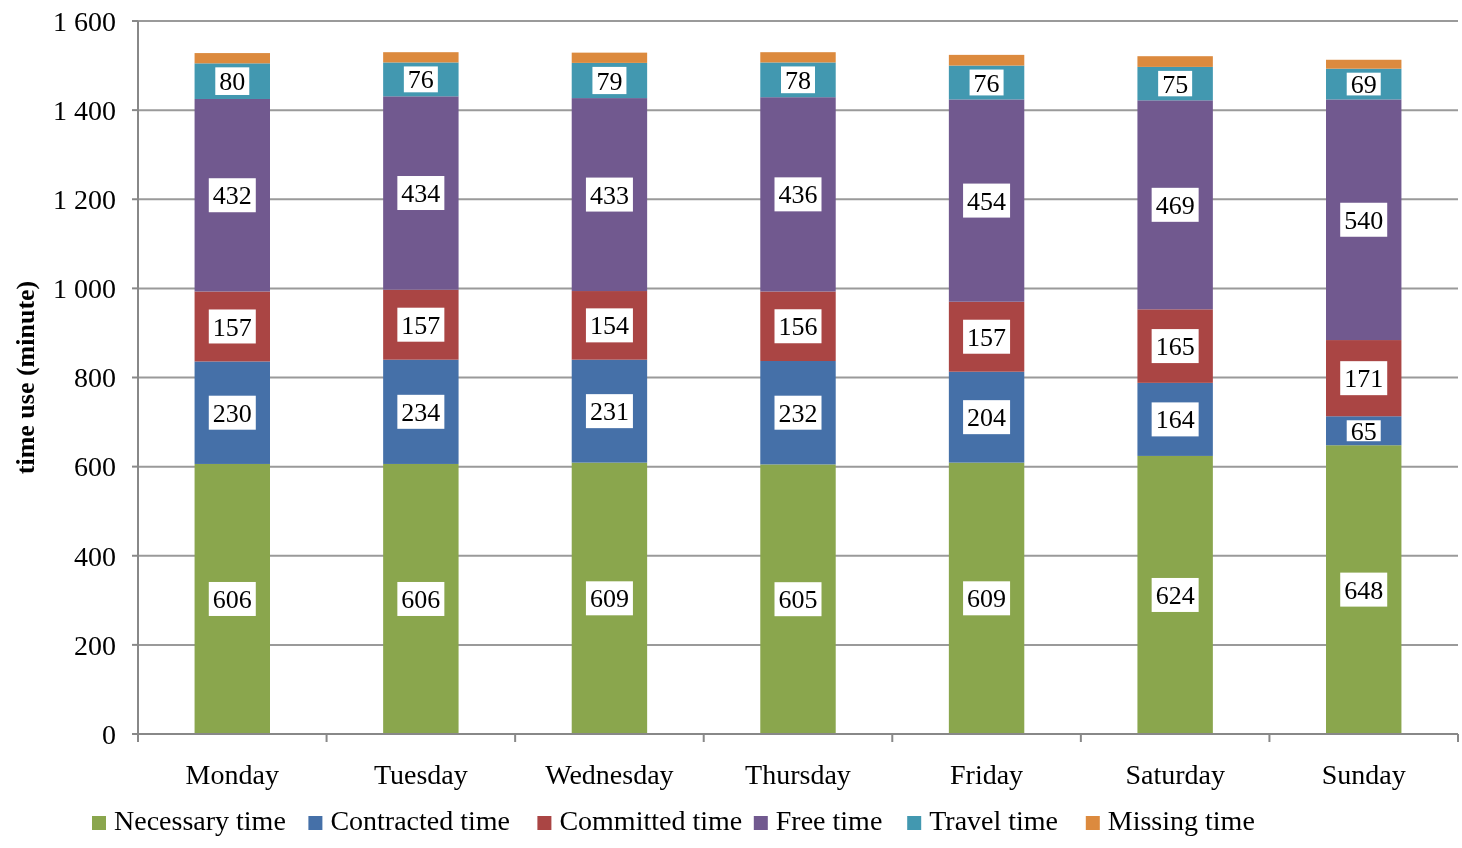 Image resolution: width=1462 pixels, height=848 pixels. Describe the element at coordinates (829, 820) in the screenshot. I see `legend-label: Free time` at that location.